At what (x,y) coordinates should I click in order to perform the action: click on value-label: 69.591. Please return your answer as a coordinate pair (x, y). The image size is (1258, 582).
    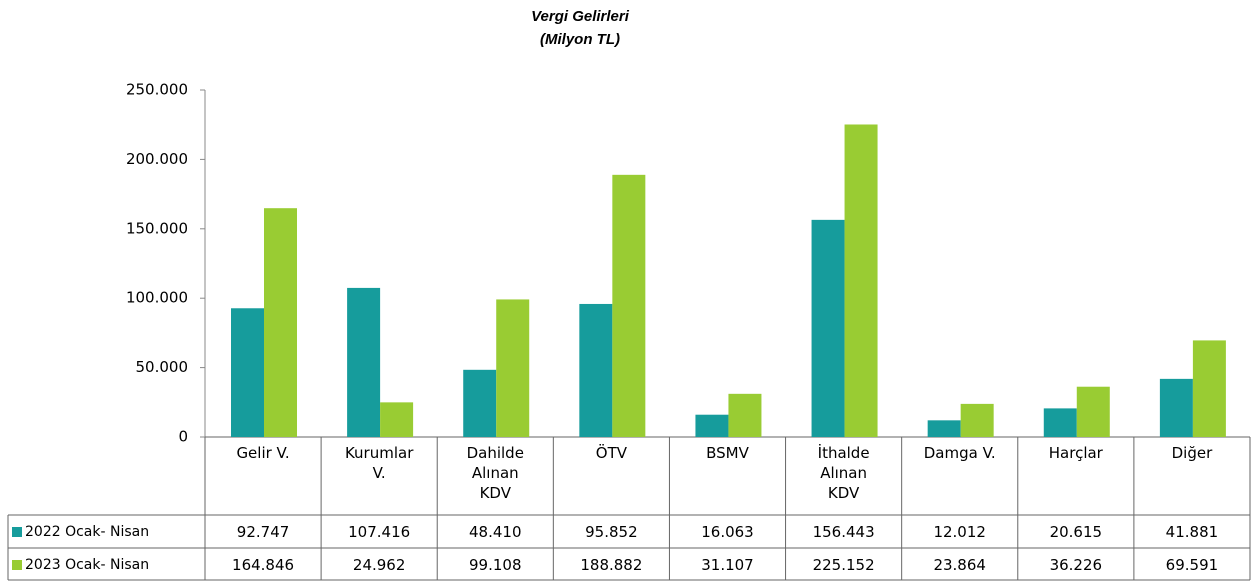
    Looking at the image, I should click on (1192, 564).